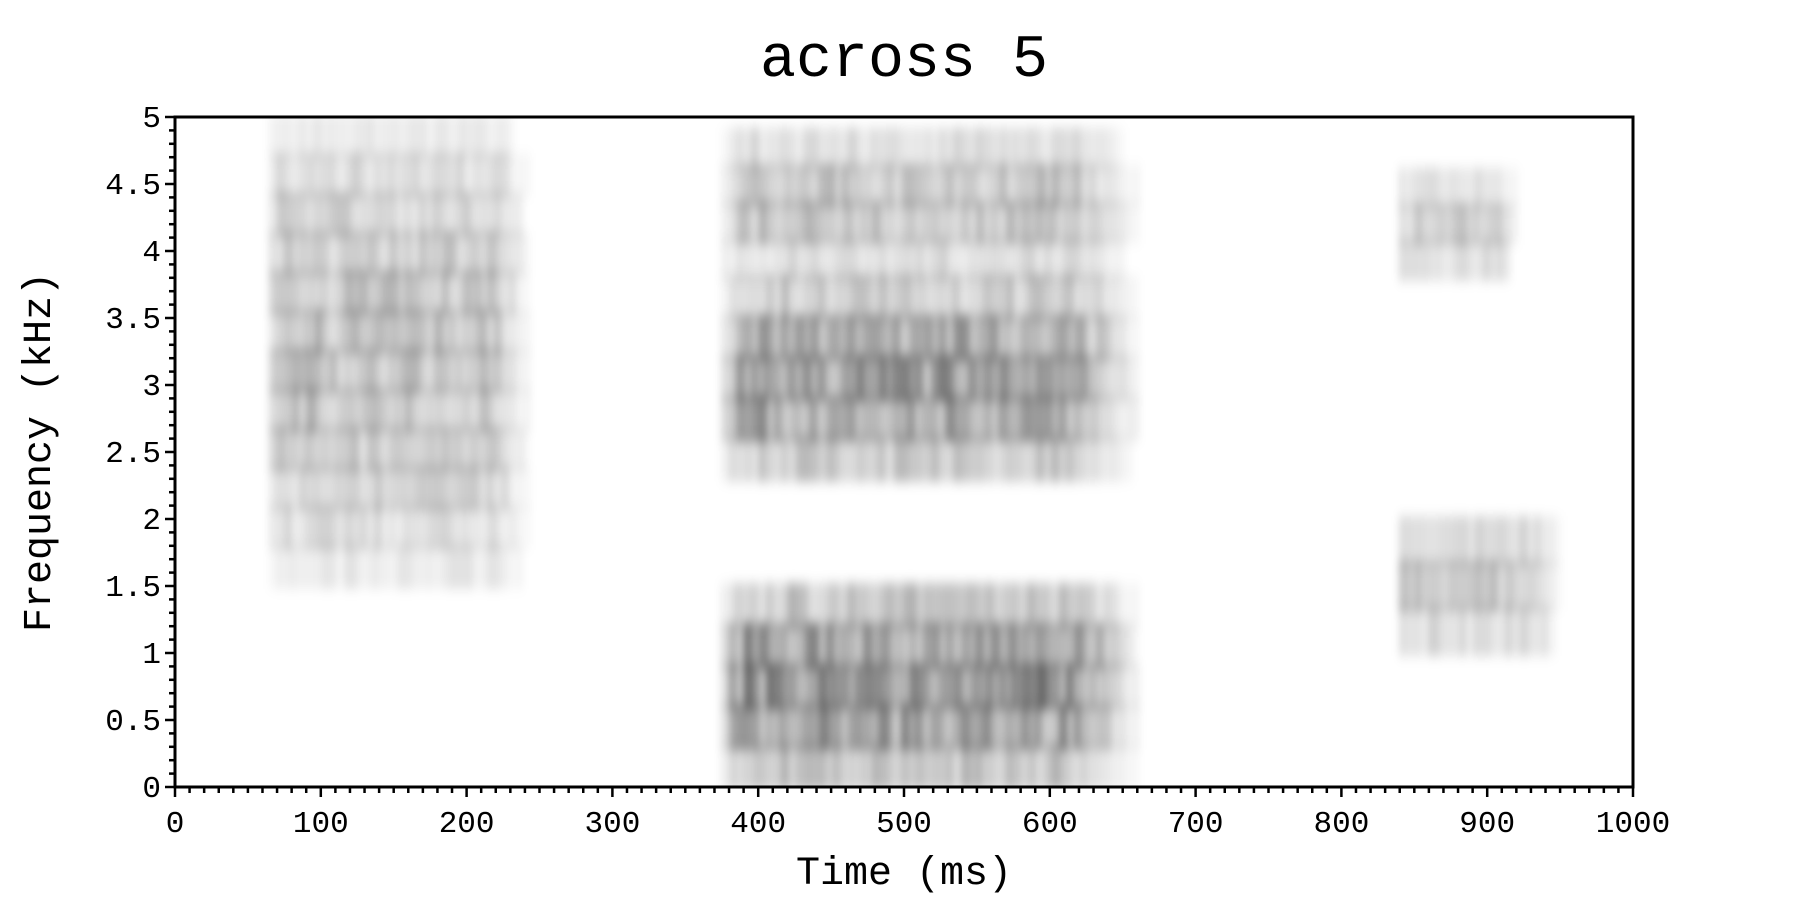 Image resolution: width=1800 pixels, height=900 pixels. What do you see at coordinates (133, 588) in the screenshot?
I see `y-tick-label: 1.5` at bounding box center [133, 588].